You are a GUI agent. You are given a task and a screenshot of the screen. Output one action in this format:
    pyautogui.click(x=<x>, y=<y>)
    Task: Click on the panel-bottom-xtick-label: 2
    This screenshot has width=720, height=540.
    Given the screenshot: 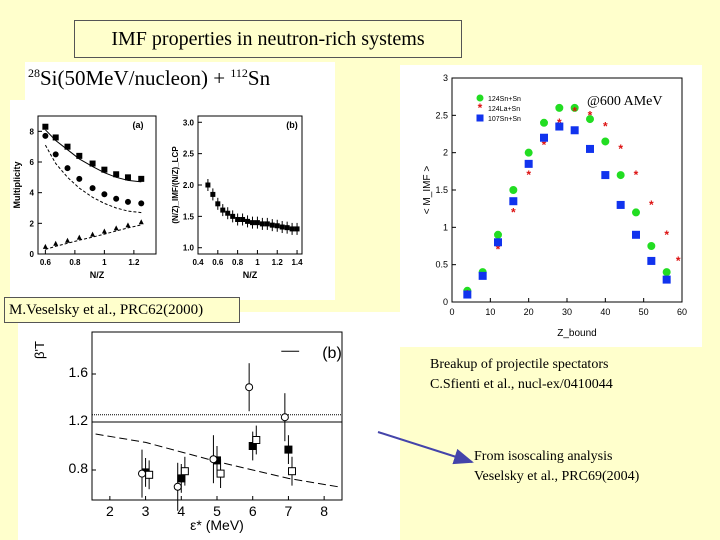 What is the action you would take?
    pyautogui.click(x=110, y=511)
    